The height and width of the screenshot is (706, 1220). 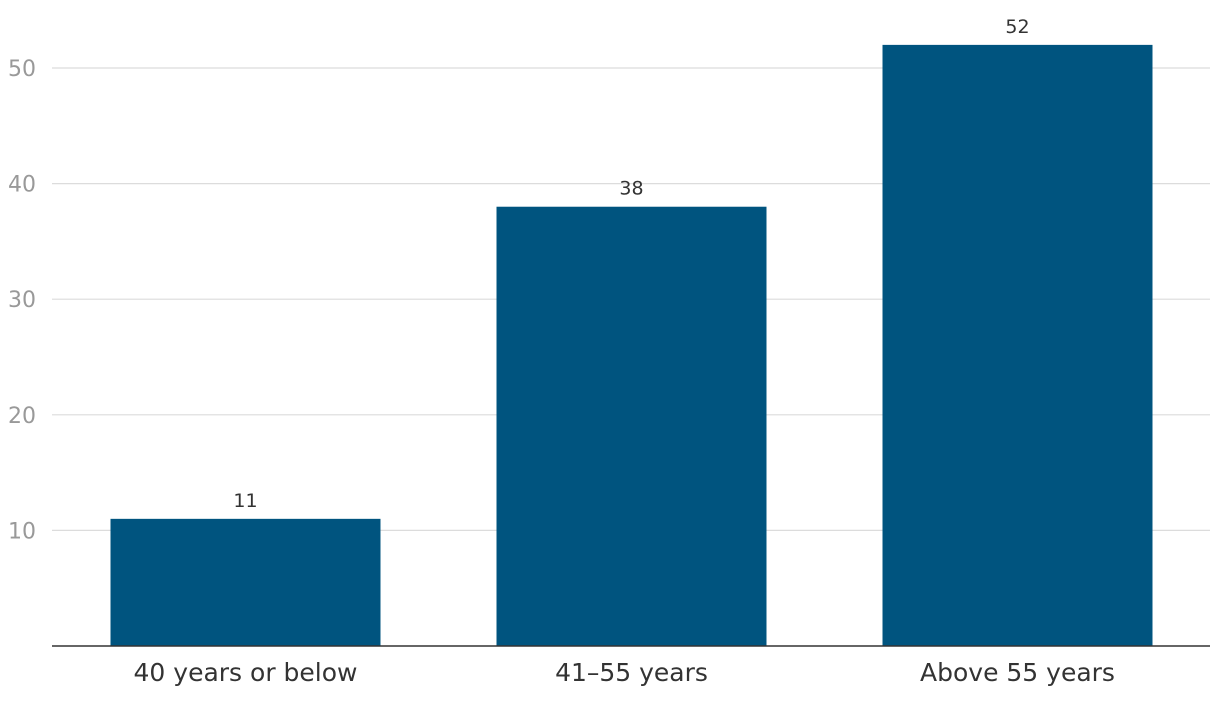 What do you see at coordinates (631, 189) in the screenshot?
I see `bar-data-label: 38` at bounding box center [631, 189].